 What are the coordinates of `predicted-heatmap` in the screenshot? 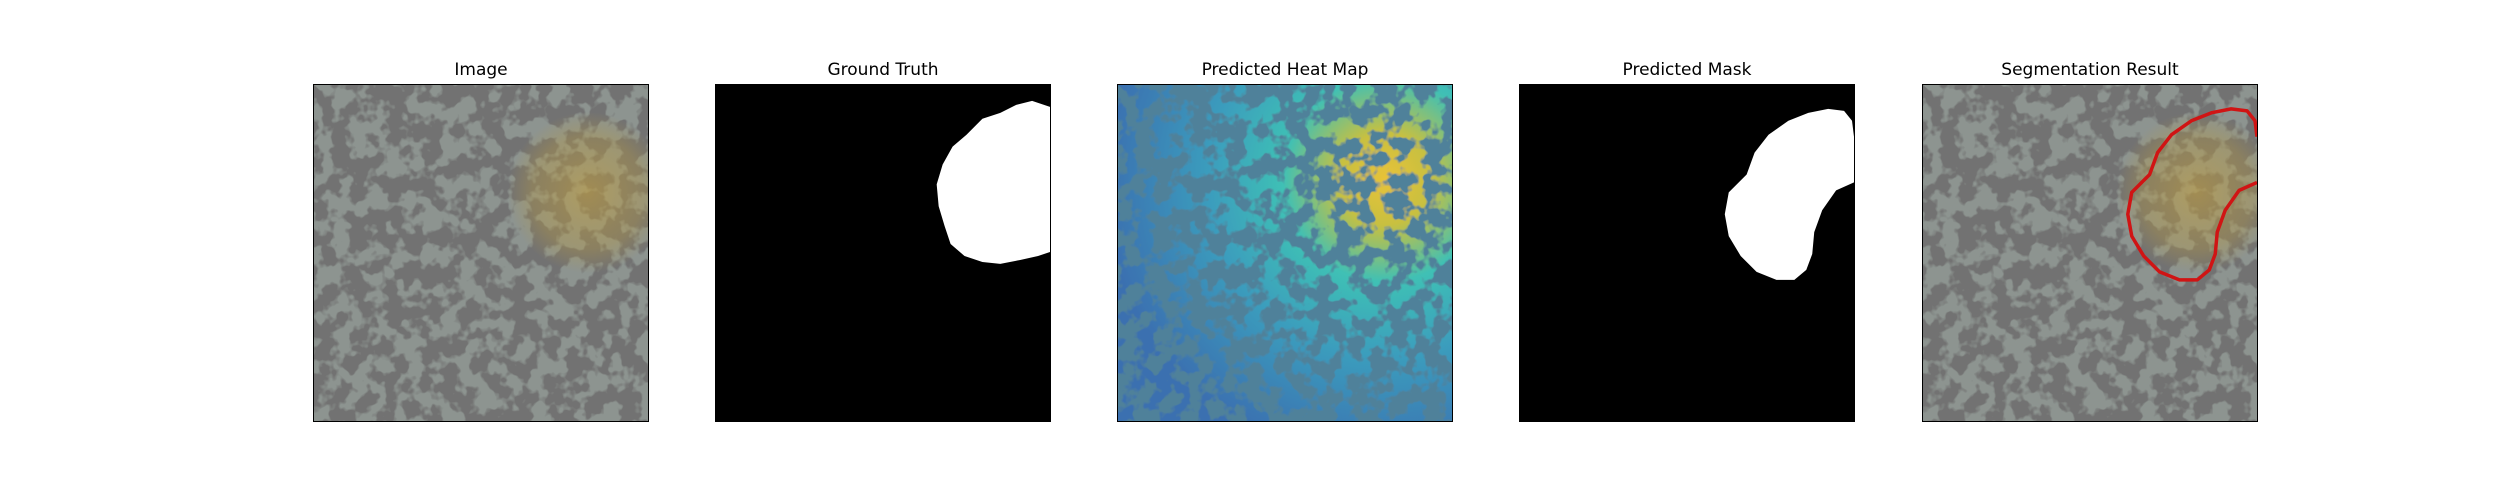 It's located at (1285, 253).